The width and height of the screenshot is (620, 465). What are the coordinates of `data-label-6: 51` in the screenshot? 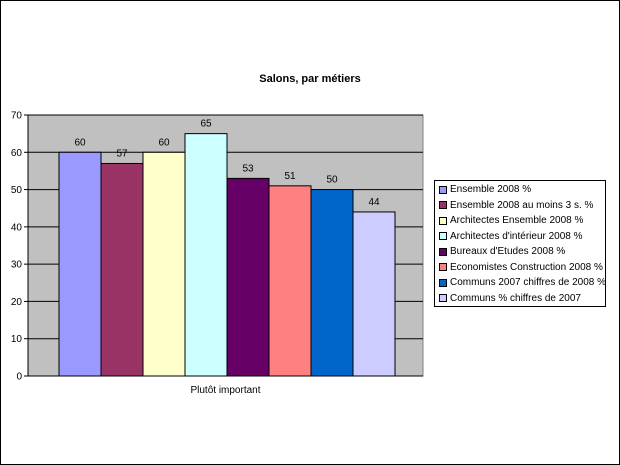 It's located at (290, 176).